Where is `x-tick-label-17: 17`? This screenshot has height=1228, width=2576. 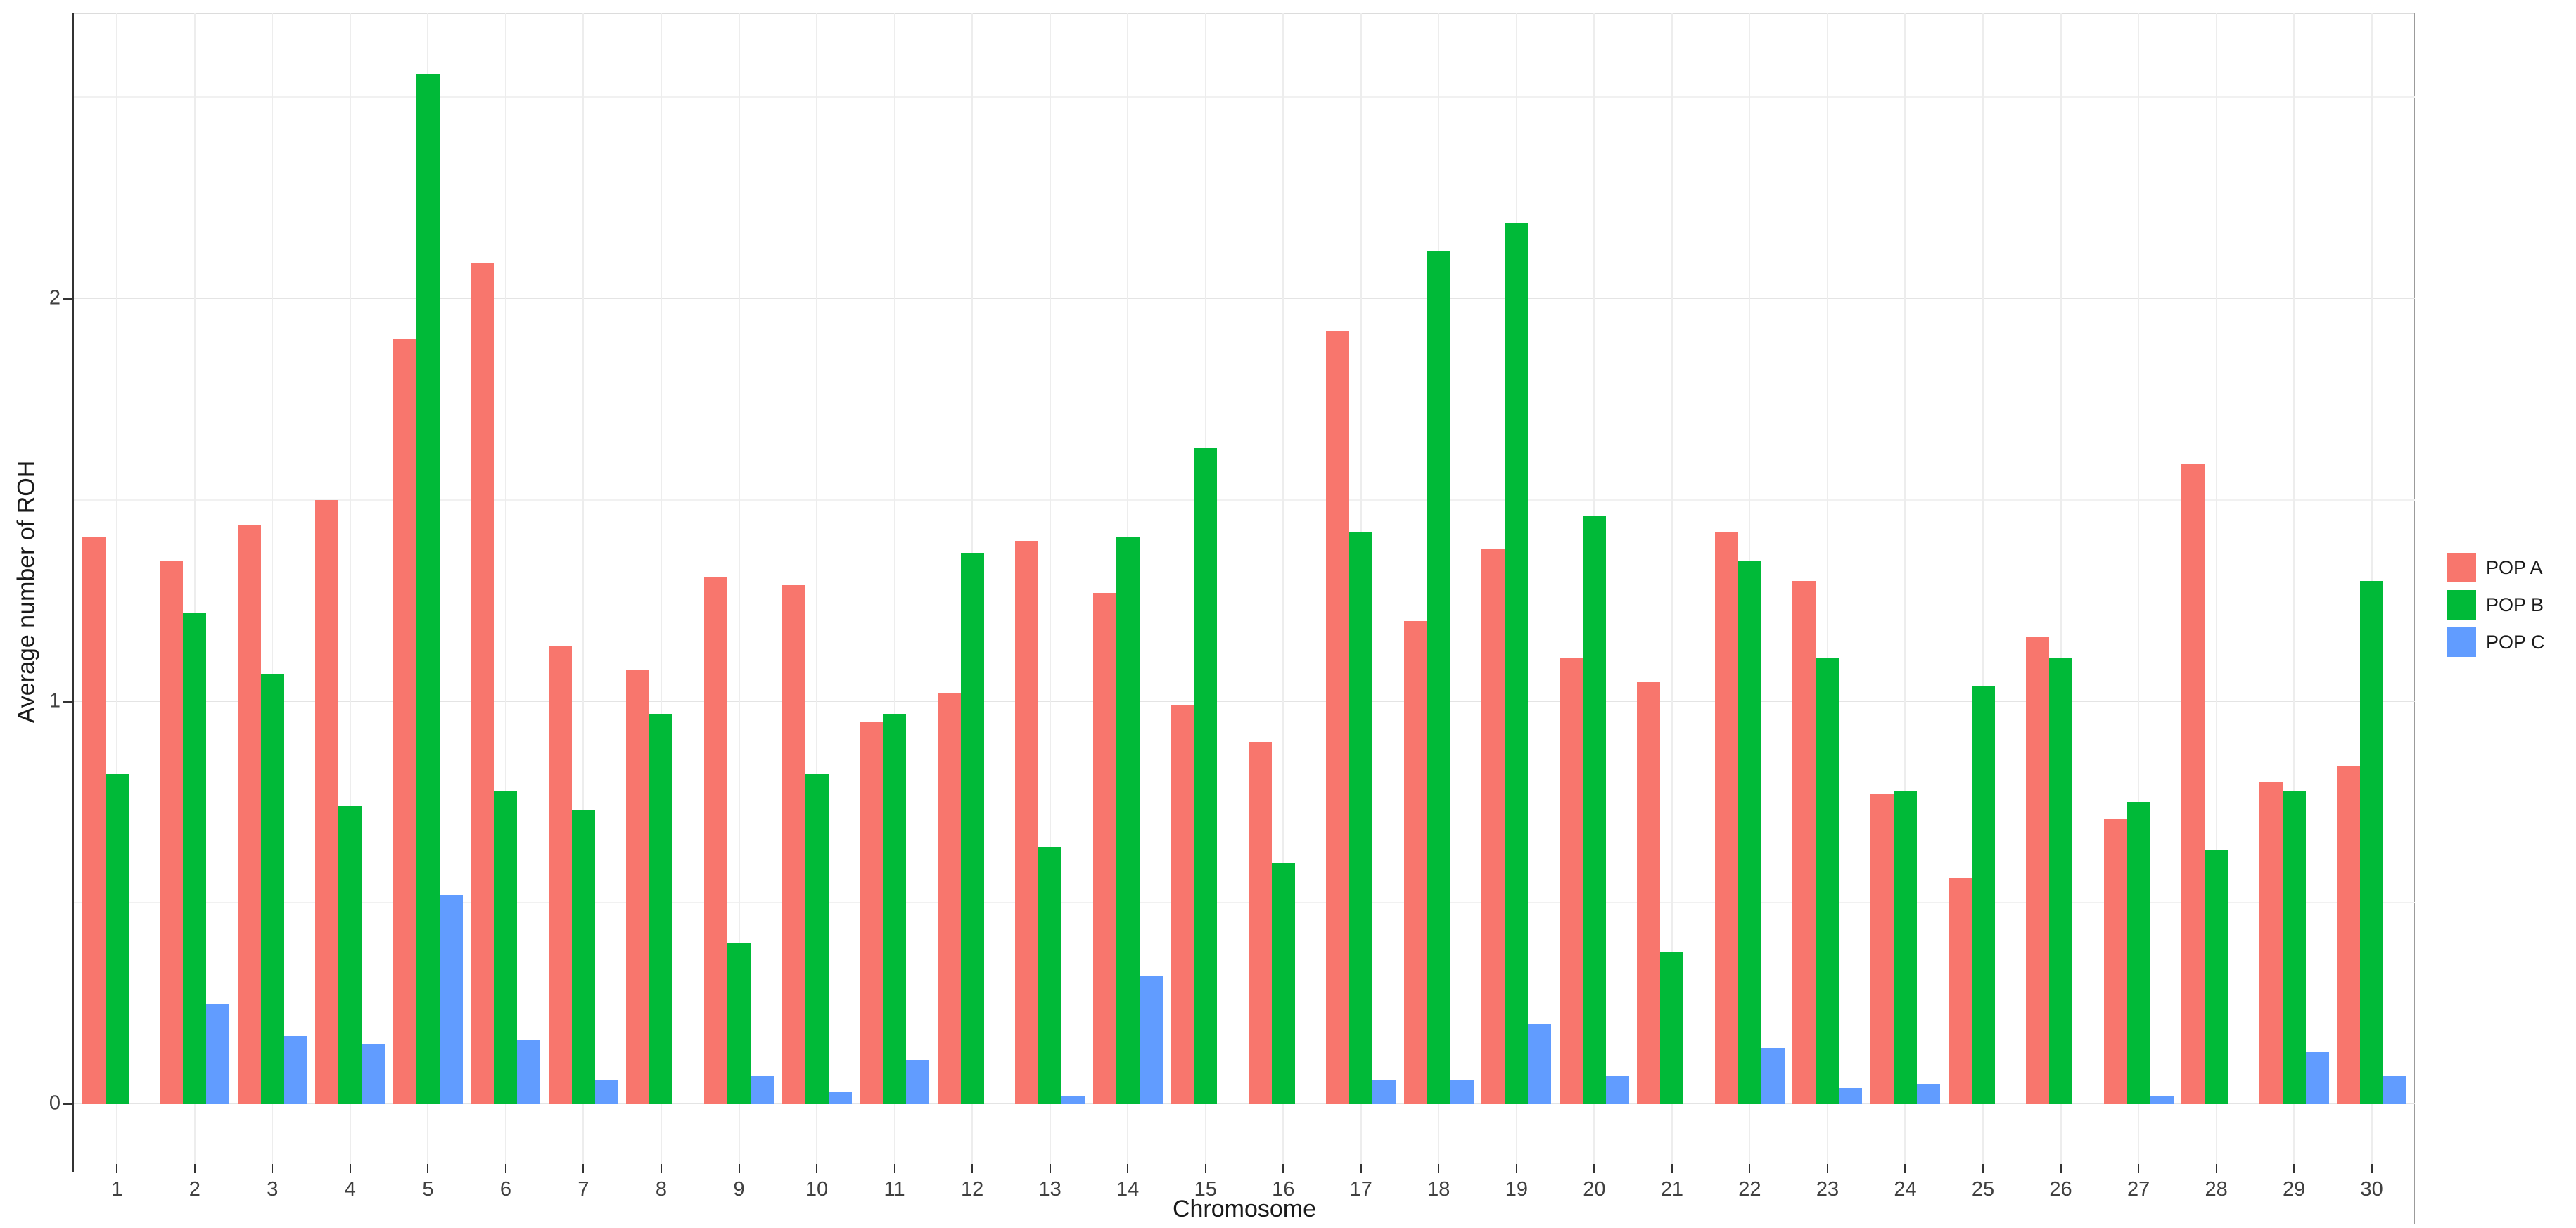 x-tick-label-17: 17 is located at coordinates (1360, 1189).